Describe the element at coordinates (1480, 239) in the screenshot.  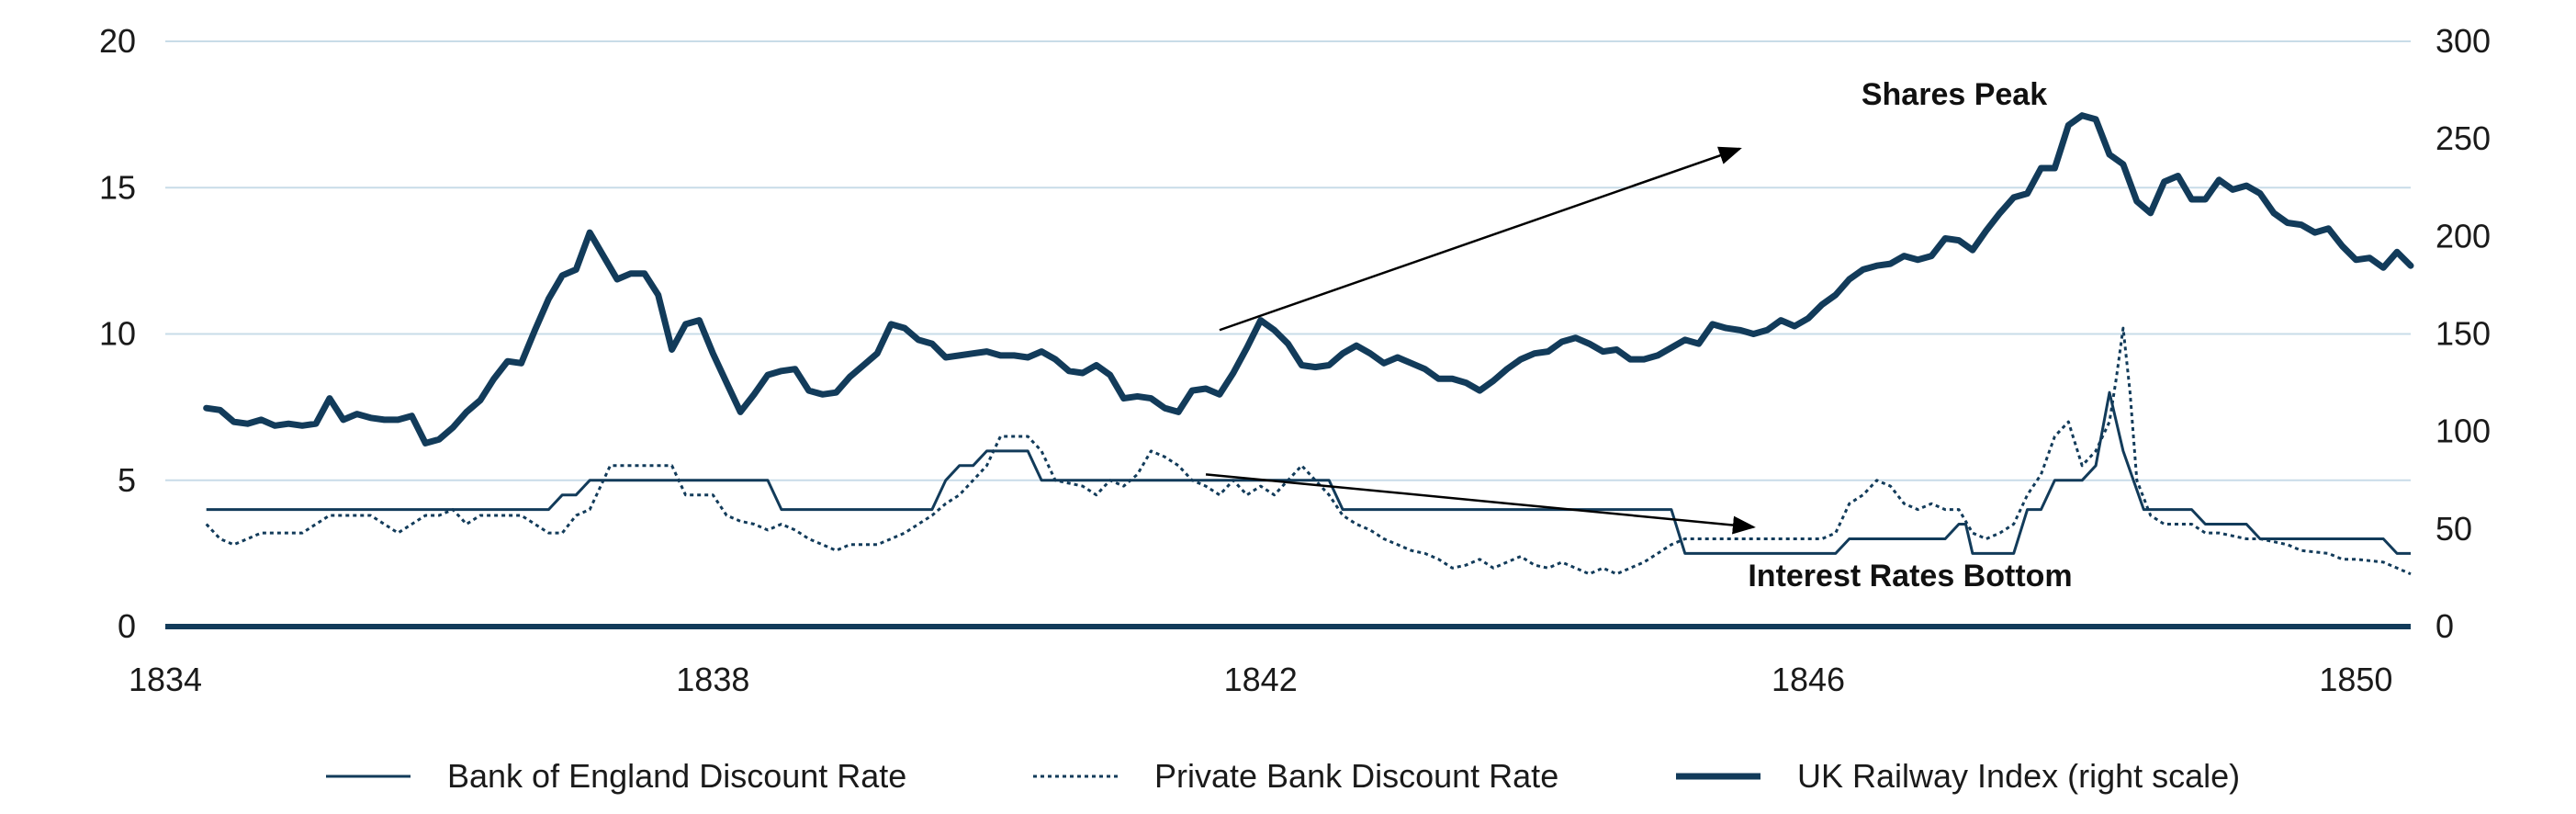
I see `shares-peak-arrow` at that location.